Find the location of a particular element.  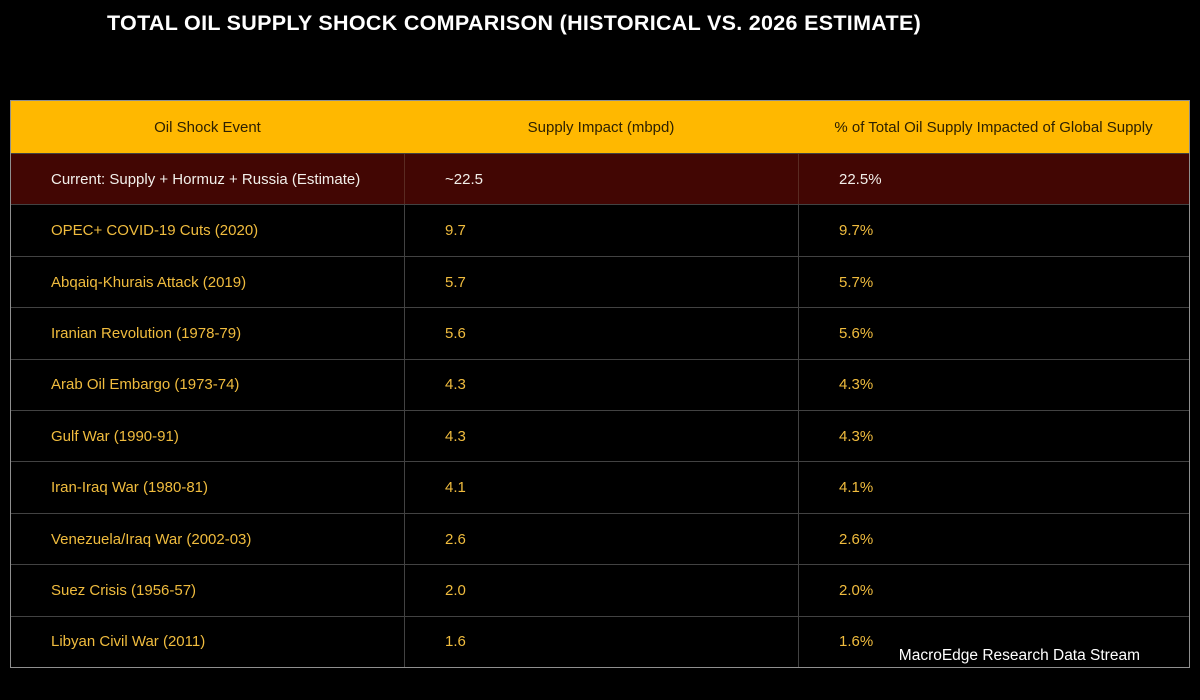

cell-impact: 2.6 is located at coordinates (601, 539).